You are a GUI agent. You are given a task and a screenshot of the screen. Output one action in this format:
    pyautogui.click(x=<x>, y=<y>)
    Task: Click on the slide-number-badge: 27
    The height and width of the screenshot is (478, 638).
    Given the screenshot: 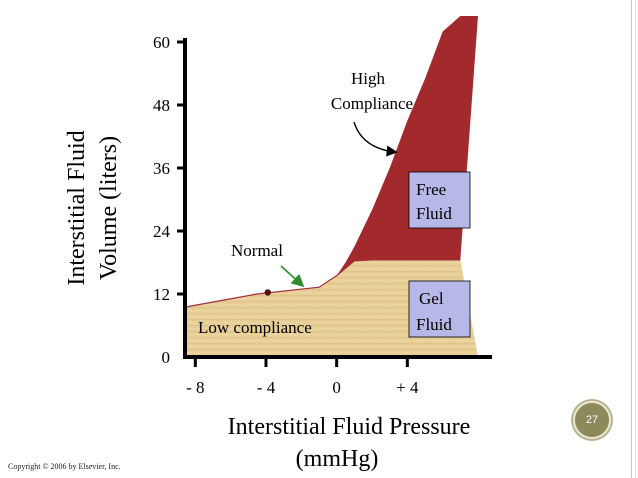 What is the action you would take?
    pyautogui.click(x=592, y=420)
    